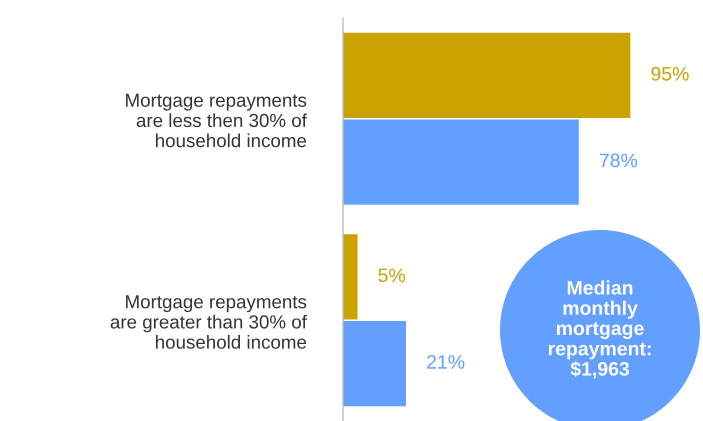  I want to click on data-label: 5%, so click(392, 275).